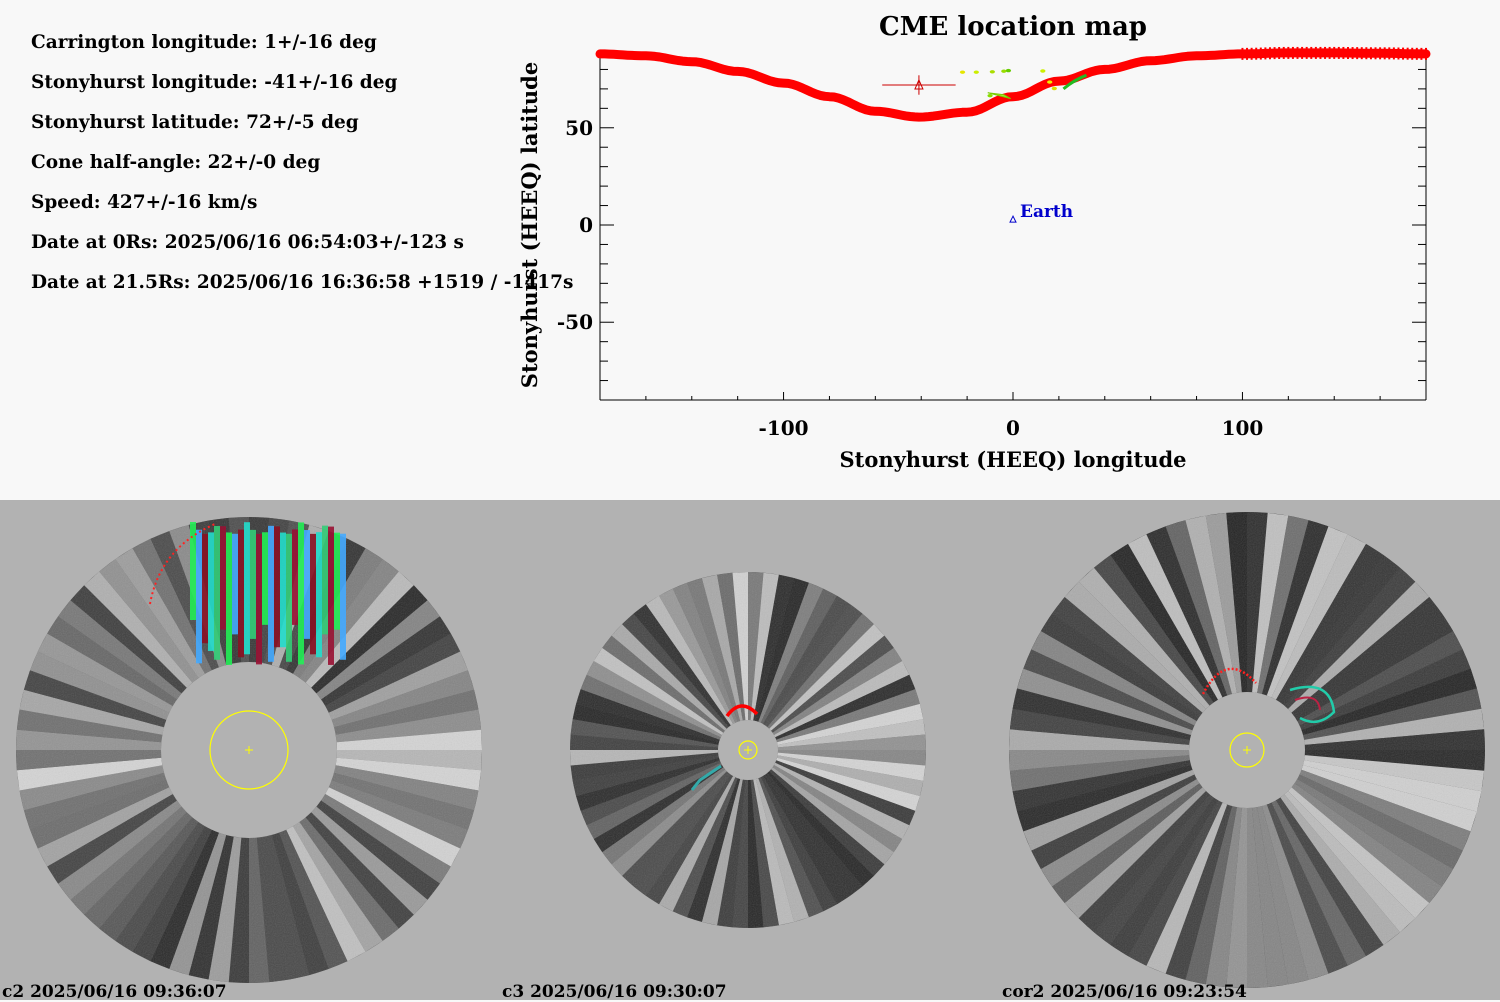 This screenshot has height=1002, width=1500. I want to click on cme-location-triangle, so click(919, 84).